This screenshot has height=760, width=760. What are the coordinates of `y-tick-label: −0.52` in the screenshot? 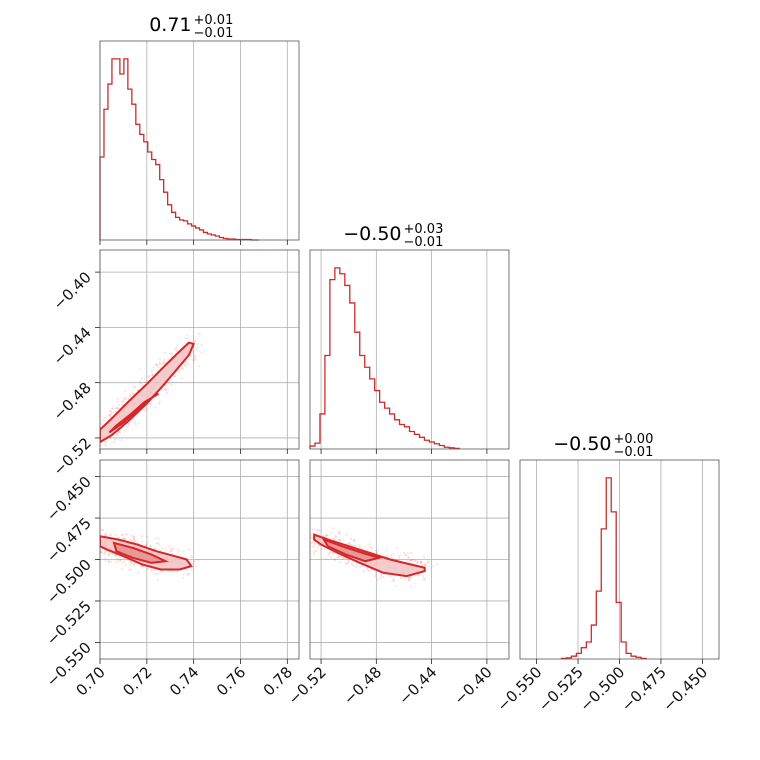 It's located at (72, 456).